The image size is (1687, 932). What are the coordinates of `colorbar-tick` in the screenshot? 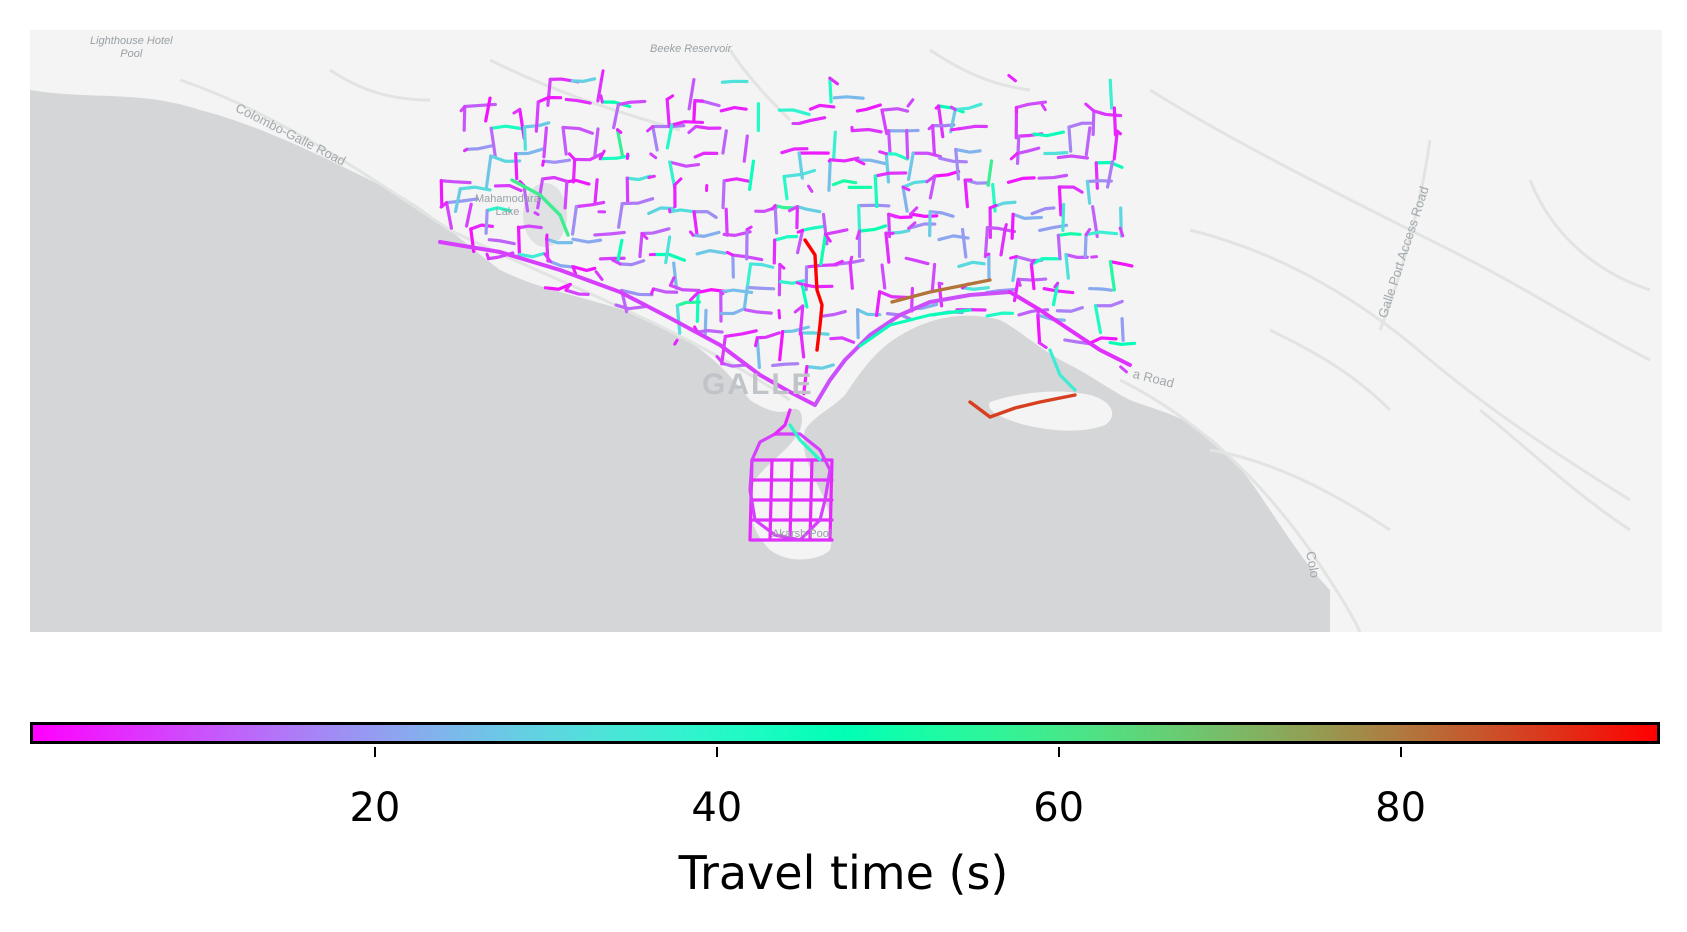 It's located at (716, 752).